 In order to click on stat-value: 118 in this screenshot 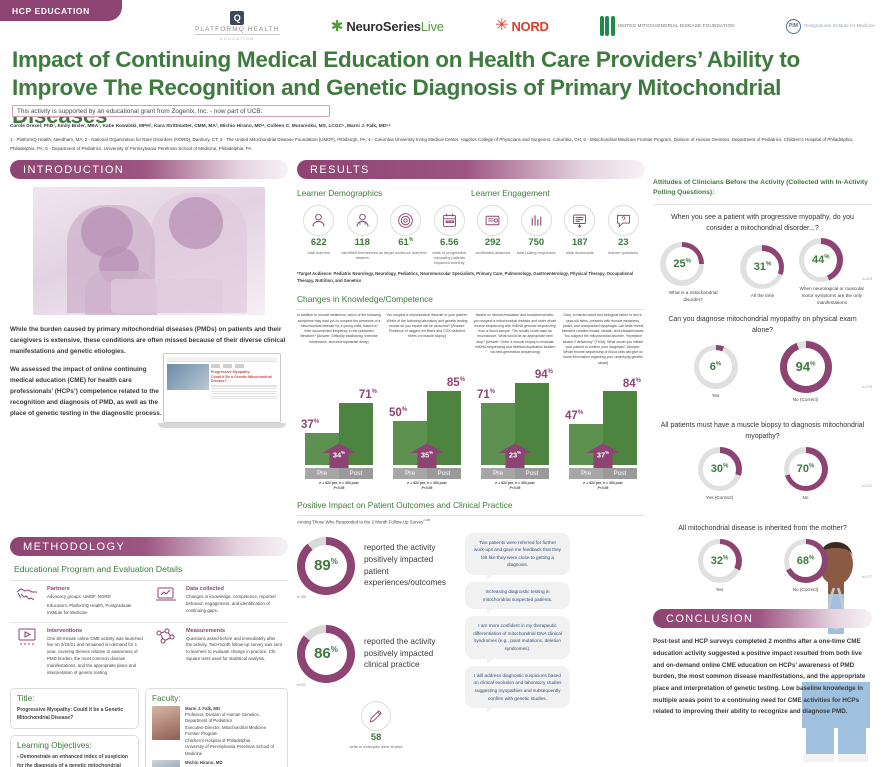, I will do `click(362, 242)`.